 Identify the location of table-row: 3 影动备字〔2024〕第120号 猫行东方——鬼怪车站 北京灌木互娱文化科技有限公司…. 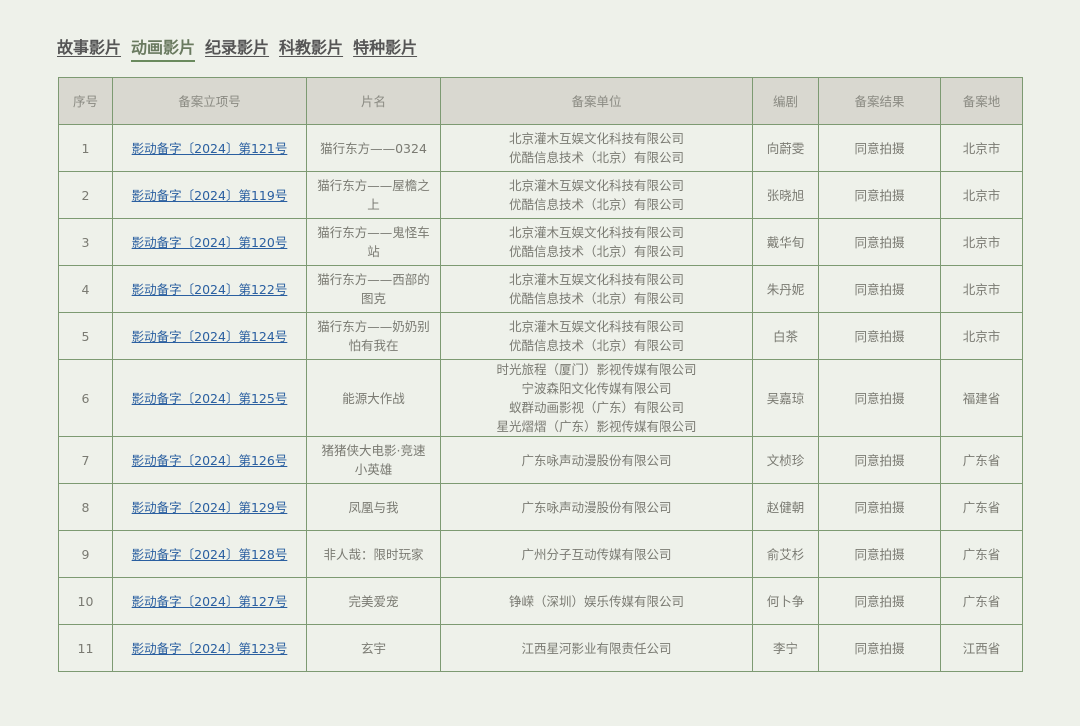
(540, 242).